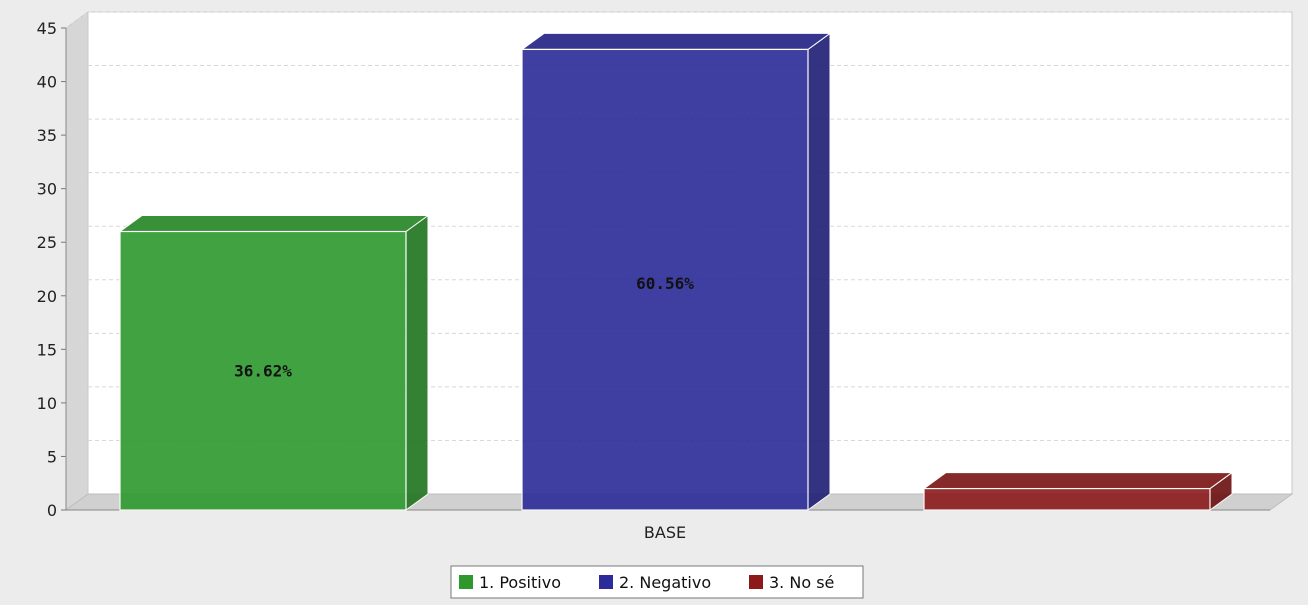 This screenshot has height=605, width=1308. I want to click on y-tick-label: 20, so click(47, 296).